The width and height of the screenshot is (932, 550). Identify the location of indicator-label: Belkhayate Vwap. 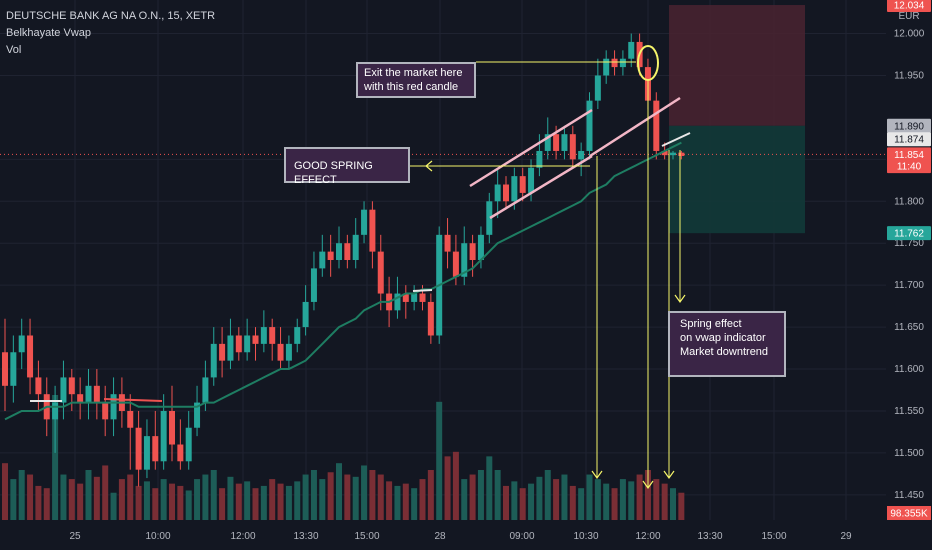
(48, 33).